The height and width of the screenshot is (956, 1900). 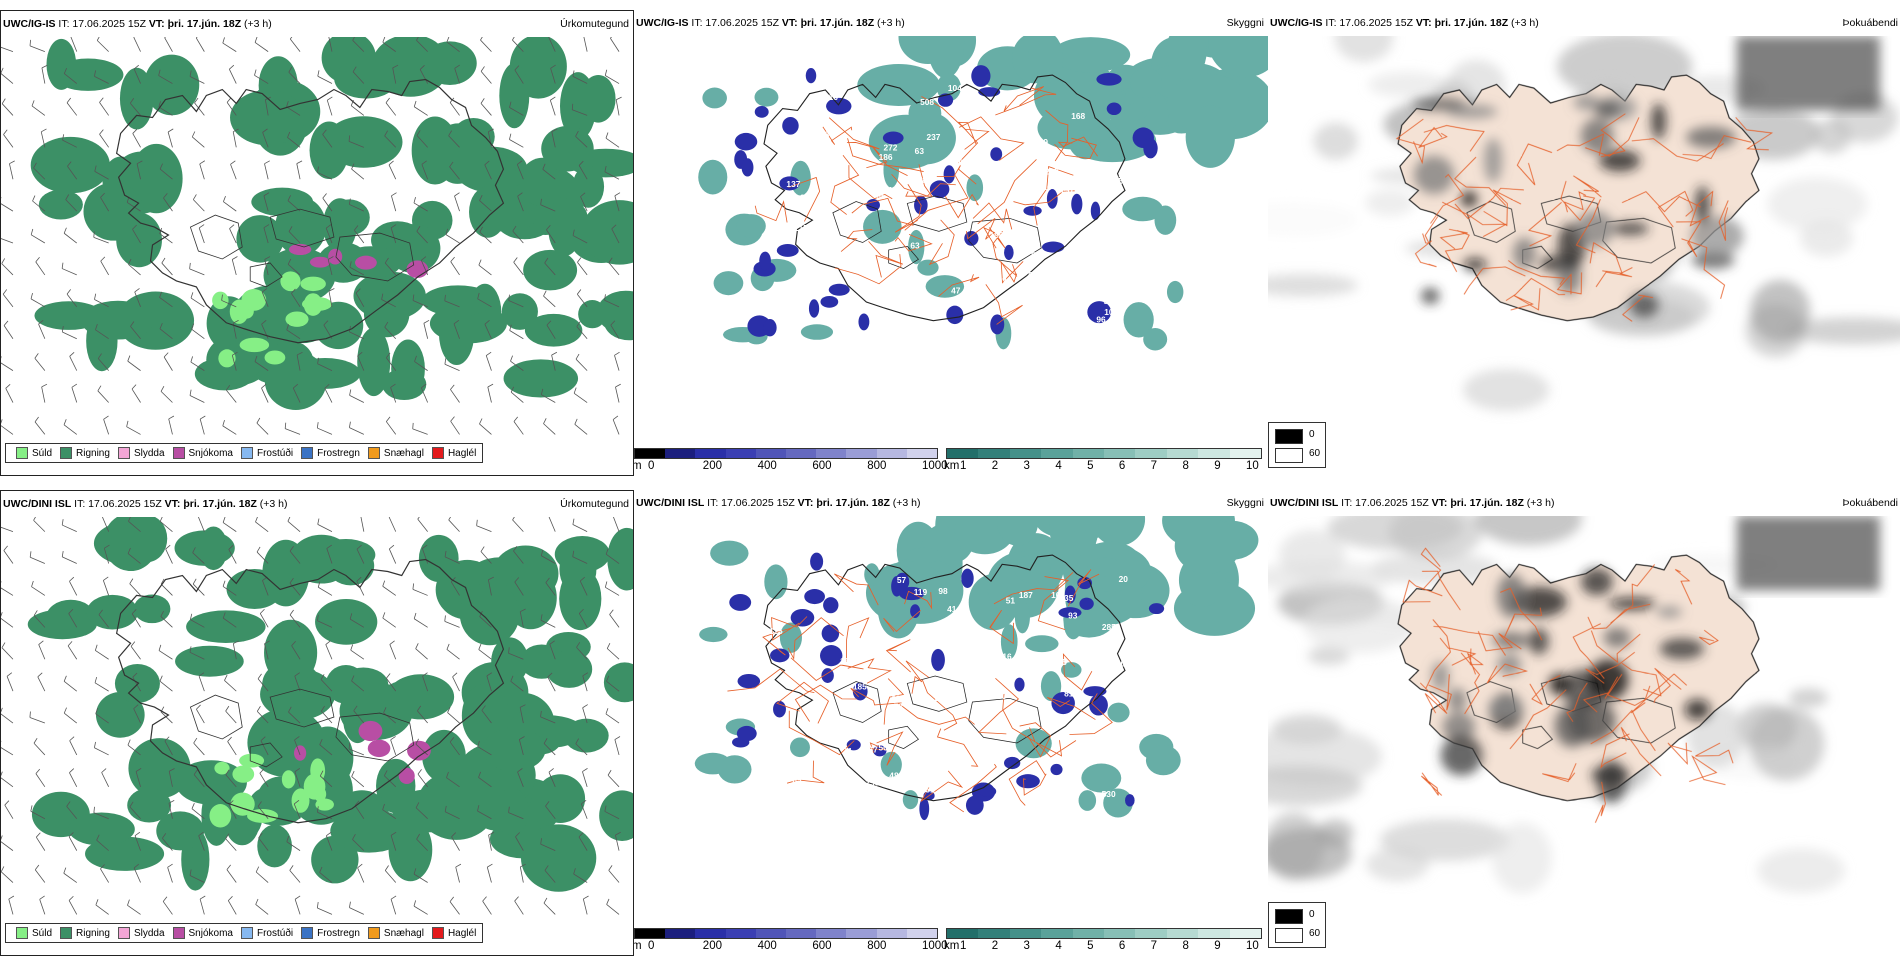 What do you see at coordinates (651, 466) in the screenshot?
I see `colorbar-tick-label: 0` at bounding box center [651, 466].